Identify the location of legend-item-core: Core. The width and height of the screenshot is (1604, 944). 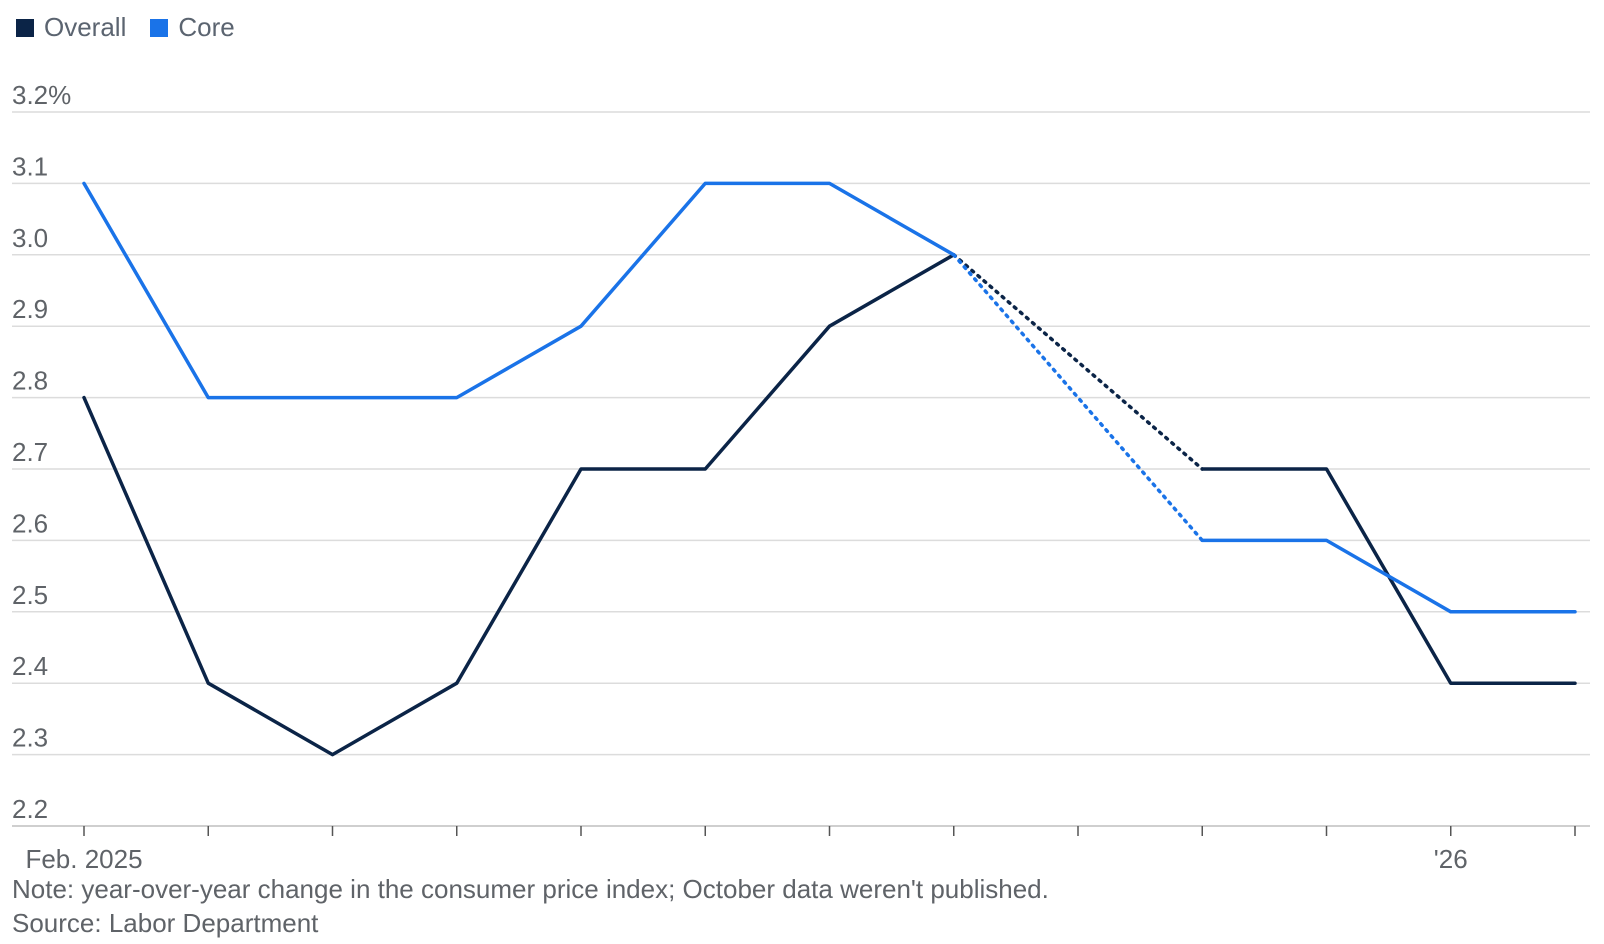
(192, 27).